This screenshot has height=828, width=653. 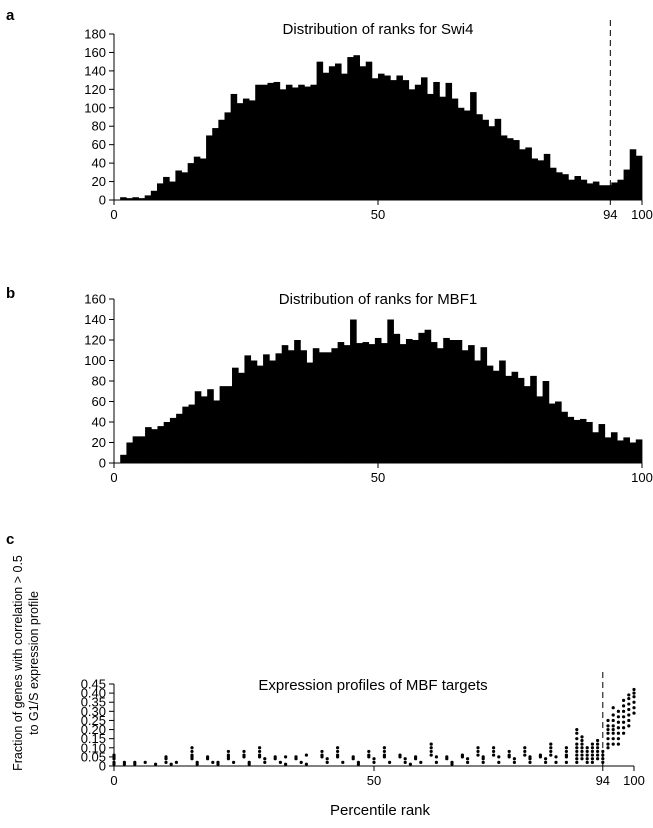 I want to click on b-y-tick-label: 120, so click(x=95, y=340).